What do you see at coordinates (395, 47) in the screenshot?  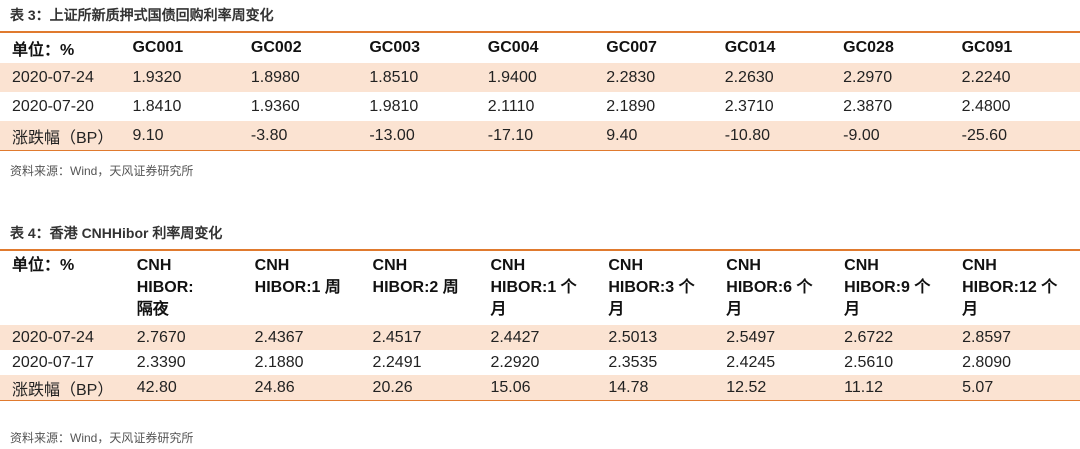 I see `header-cell: GC003` at bounding box center [395, 47].